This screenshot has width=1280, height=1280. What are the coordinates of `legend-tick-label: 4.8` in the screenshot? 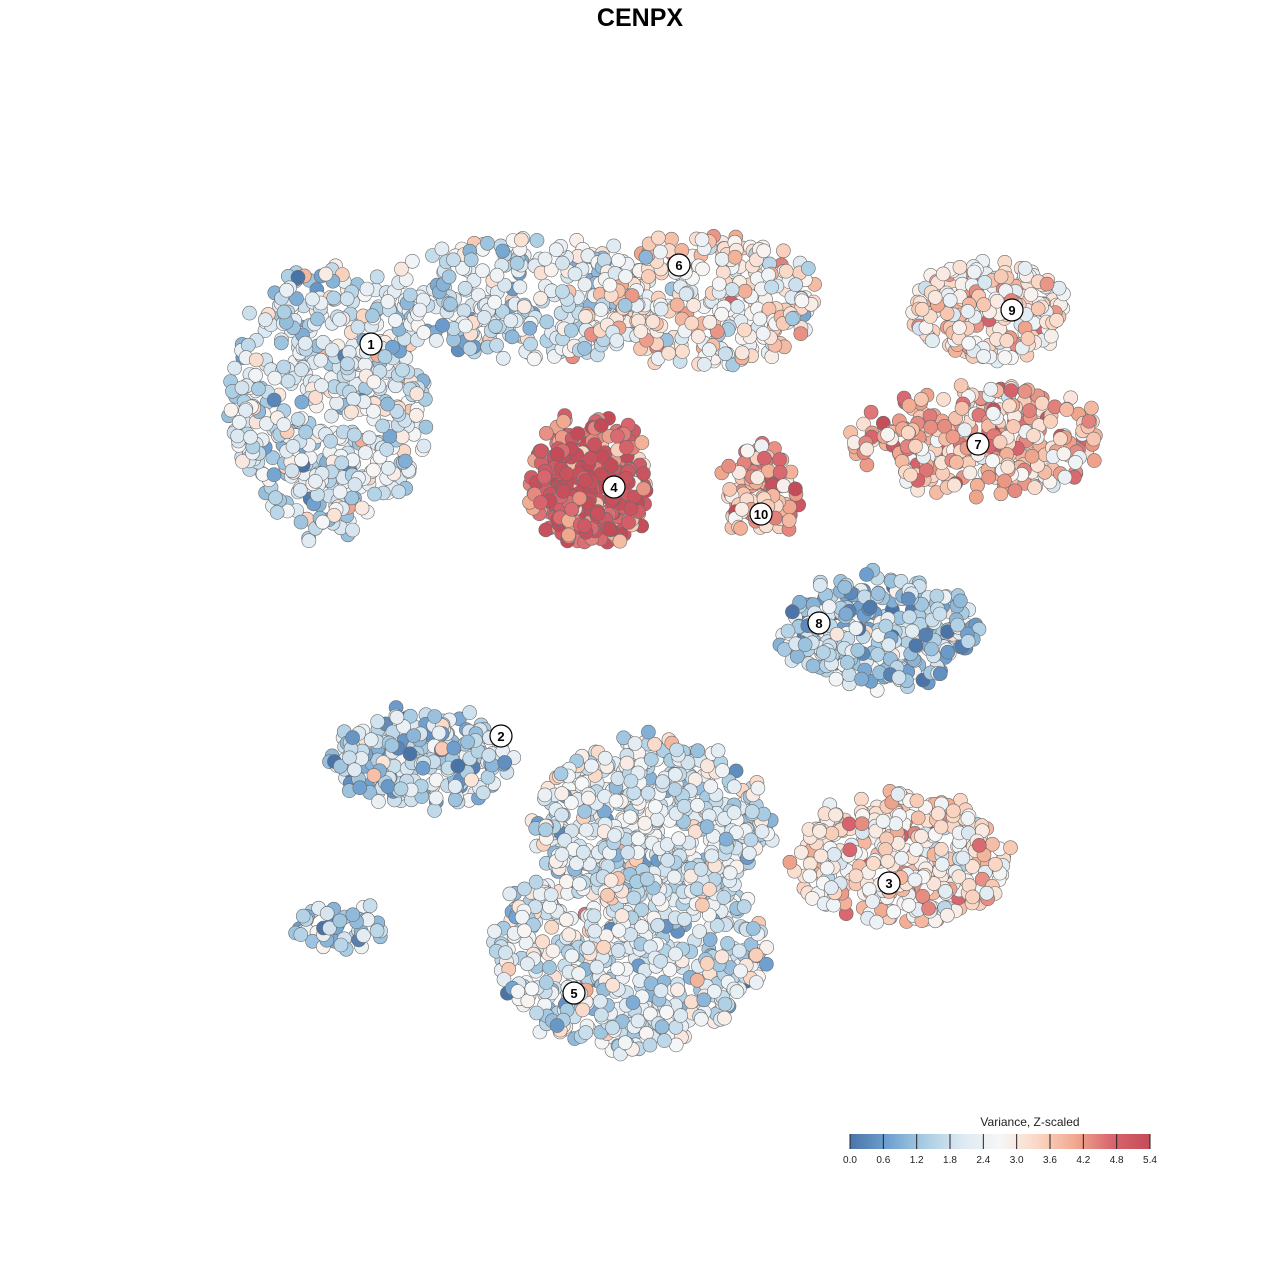 It's located at (1117, 1160).